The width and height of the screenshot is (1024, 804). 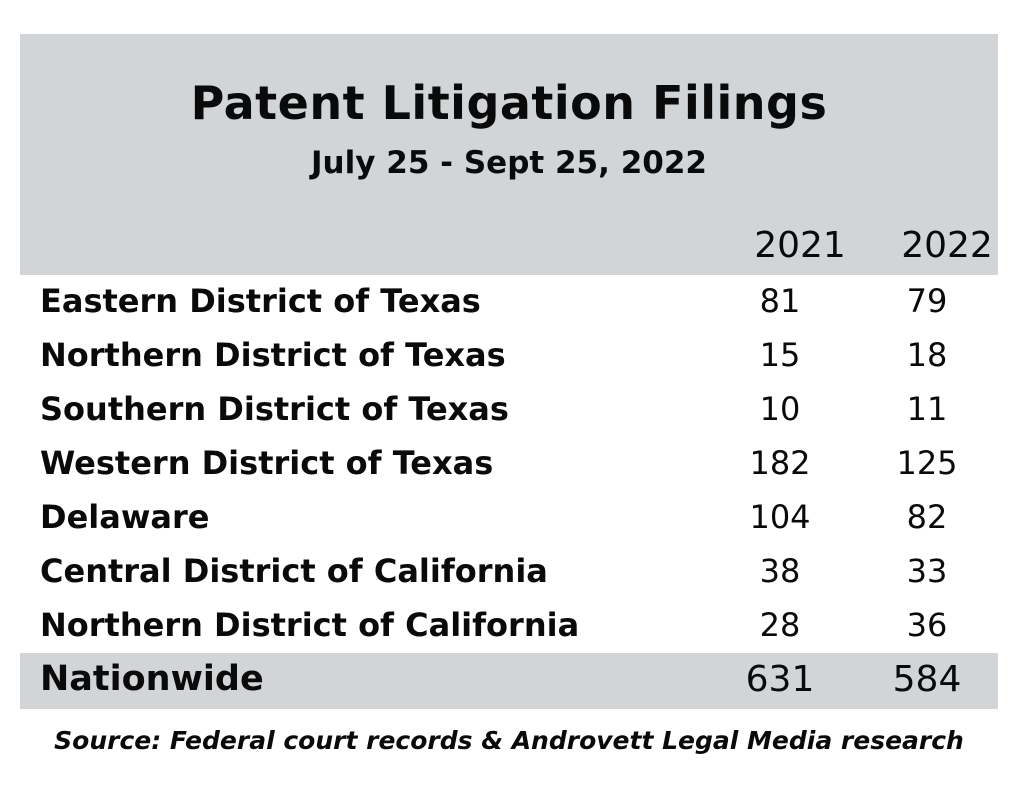 I want to click on table-row: Southern District of Texas 10 11, so click(x=509, y=410).